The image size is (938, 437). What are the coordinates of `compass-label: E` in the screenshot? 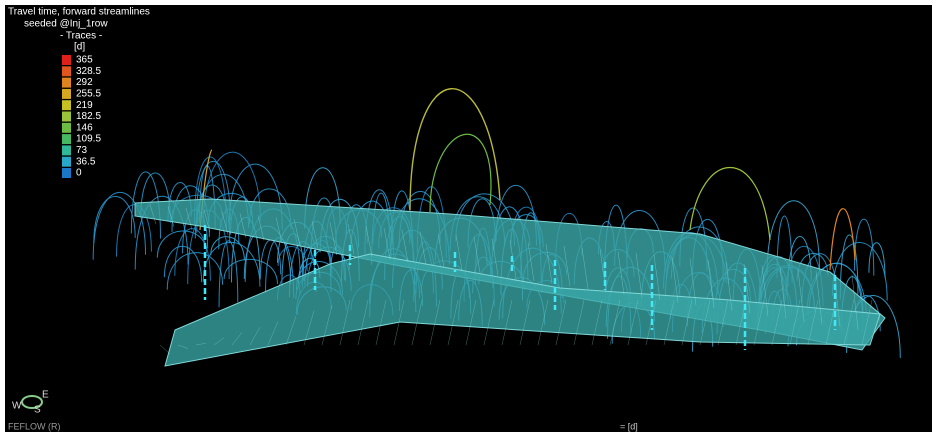 It's located at (45, 395).